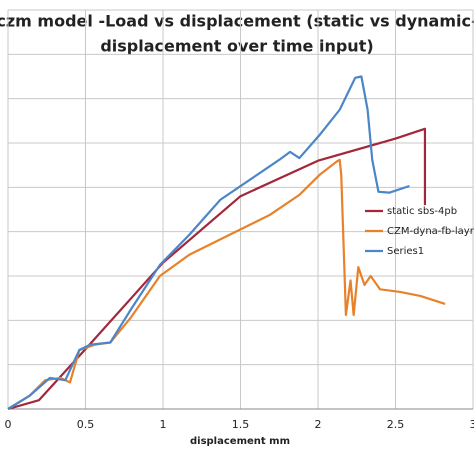 The height and width of the screenshot is (474, 474). I want to click on legend-label: Series1, so click(405, 251).